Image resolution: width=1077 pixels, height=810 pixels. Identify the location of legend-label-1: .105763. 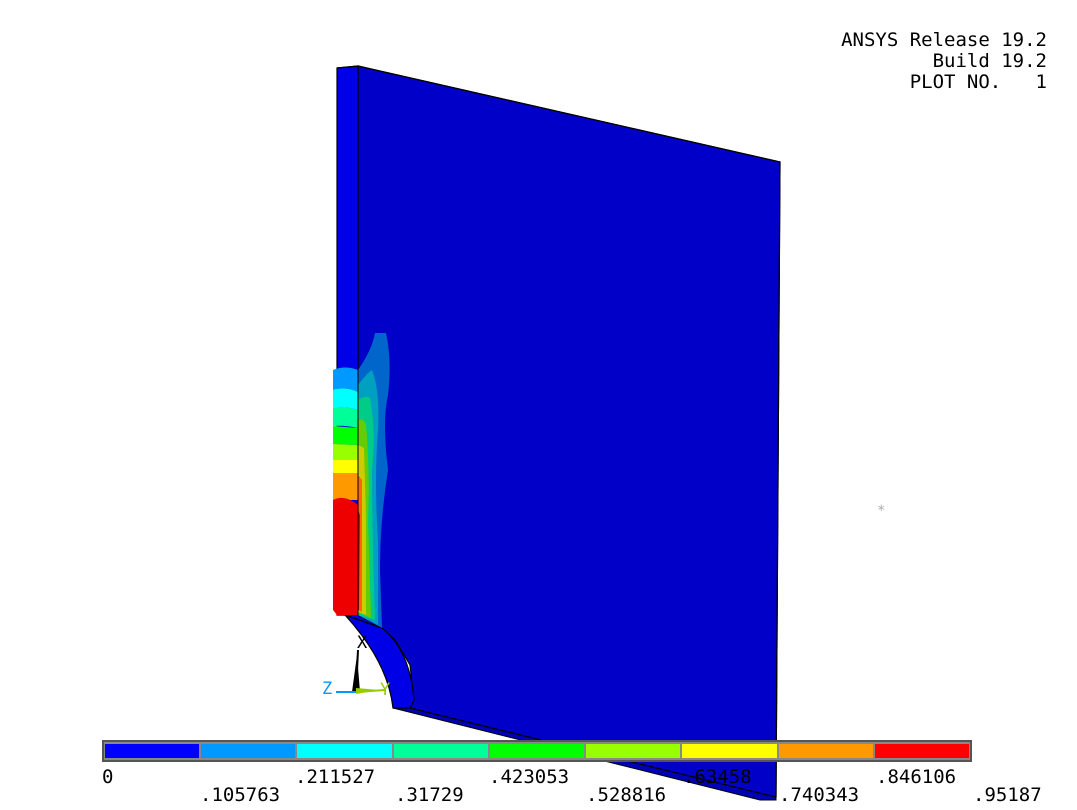
(240, 795).